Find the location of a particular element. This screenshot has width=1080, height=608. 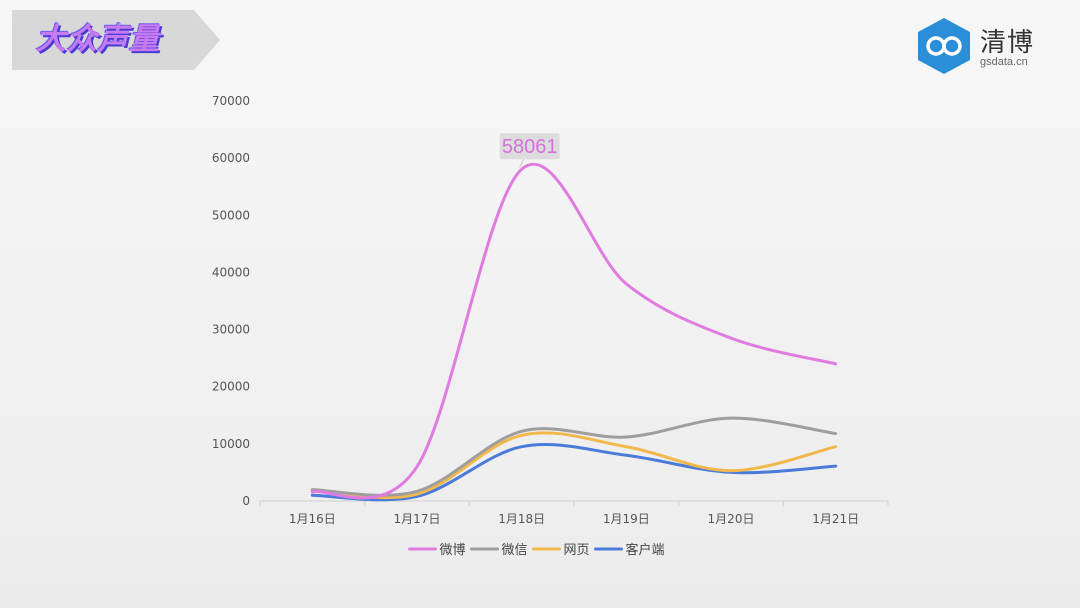

x-tick-label: 1月19日 is located at coordinates (626, 519).